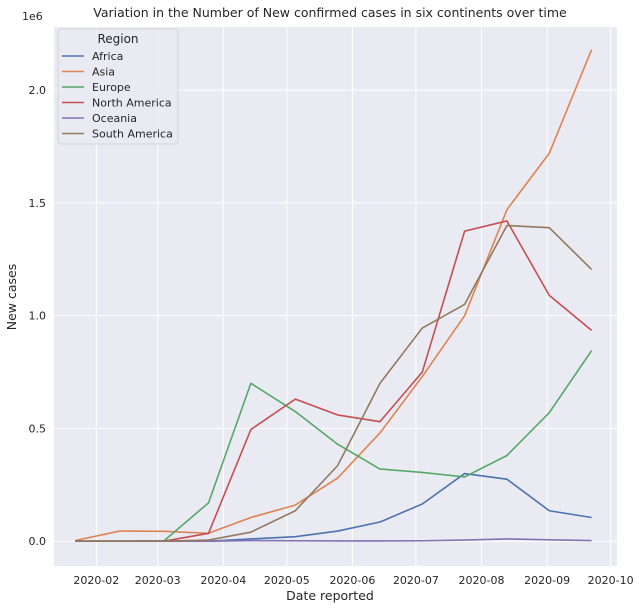  Describe the element at coordinates (11, 297) in the screenshot. I see `y-axis-label: New cases` at that location.